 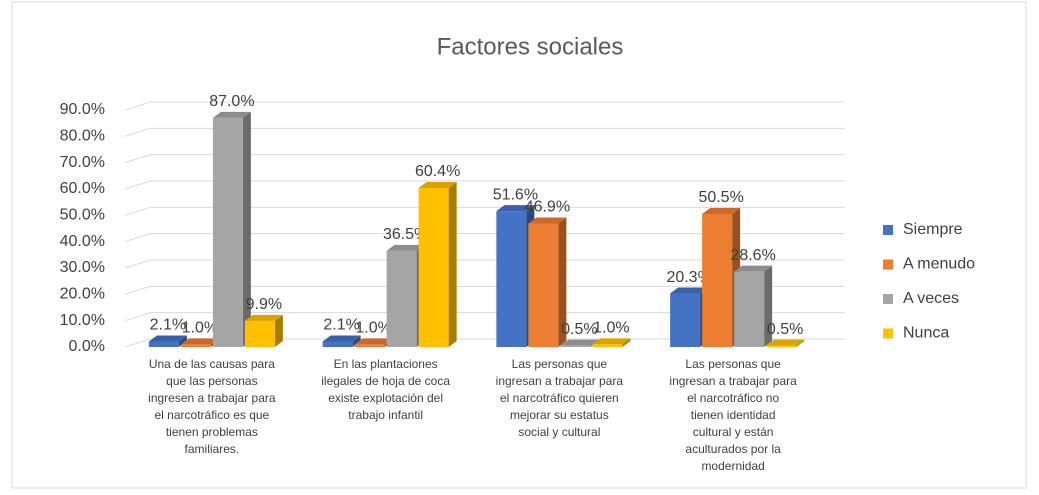 What do you see at coordinates (82, 162) in the screenshot?
I see `y-tick-label: 70.0%` at bounding box center [82, 162].